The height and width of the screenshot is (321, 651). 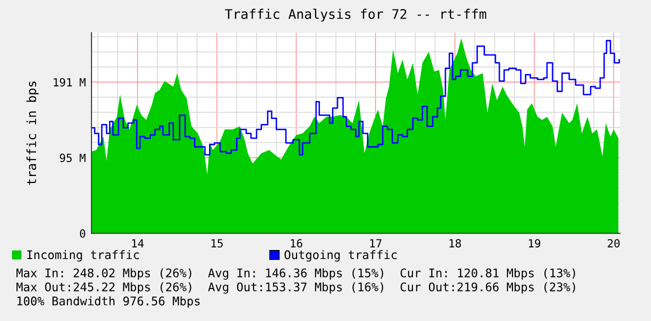 I want to click on x-tick-label: 20, so click(x=614, y=243).